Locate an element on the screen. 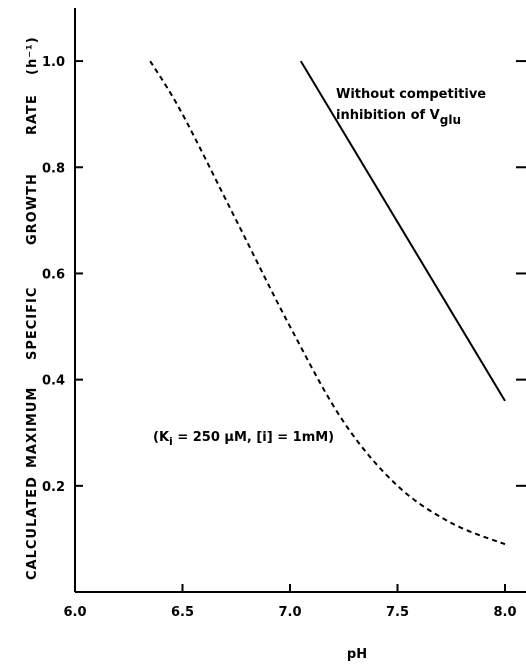  solid-curve-label-line-2: inhibition of Vglu is located at coordinates (398, 117).